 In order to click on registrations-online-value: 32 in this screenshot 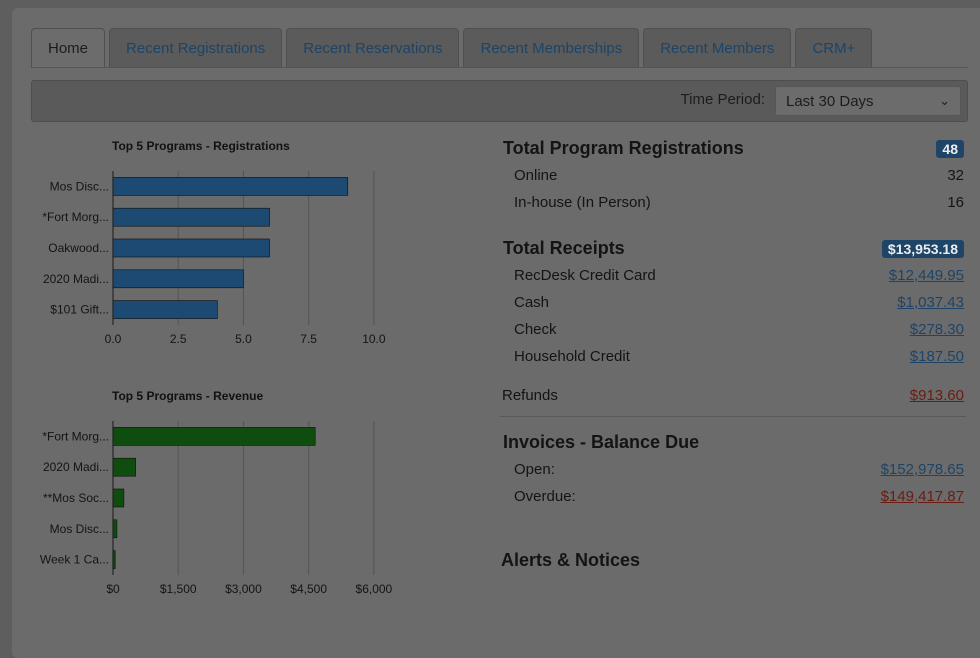, I will do `click(955, 175)`.